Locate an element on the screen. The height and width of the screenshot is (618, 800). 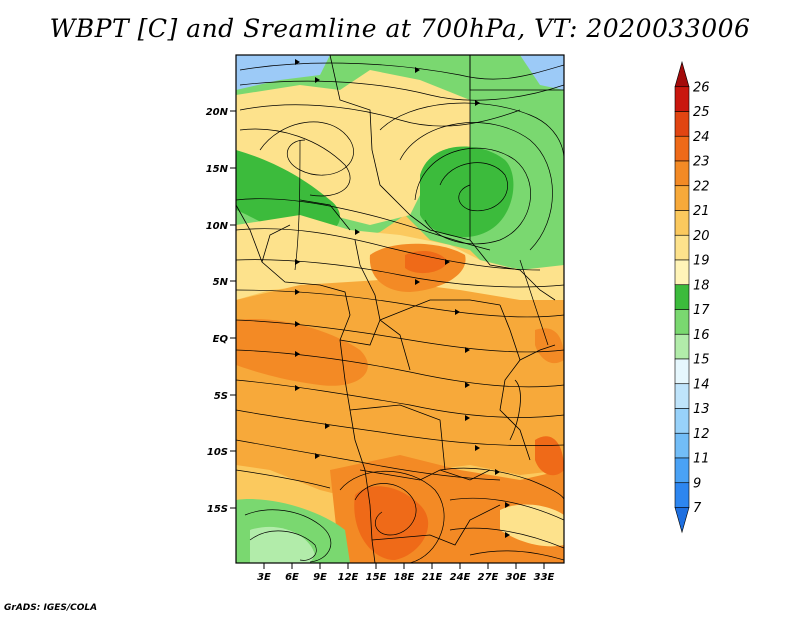
field-blue-ne is located at coordinates (542, 72).